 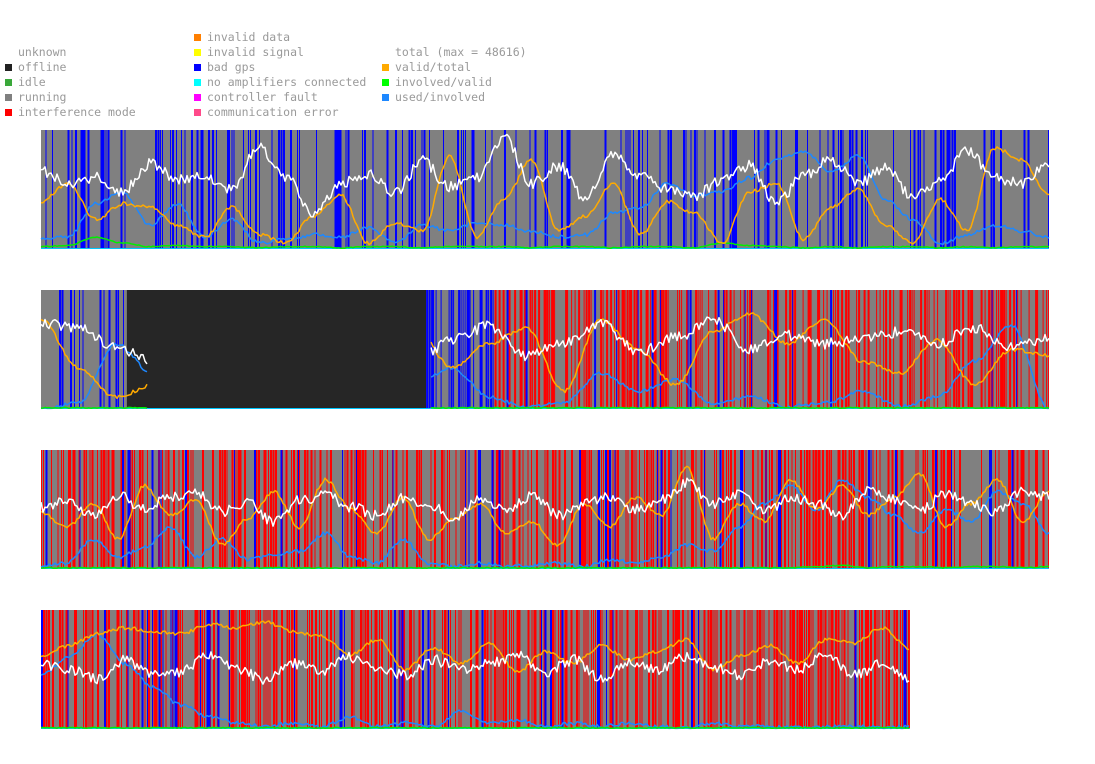 I want to click on legend-label: interference mode, so click(x=77, y=112).